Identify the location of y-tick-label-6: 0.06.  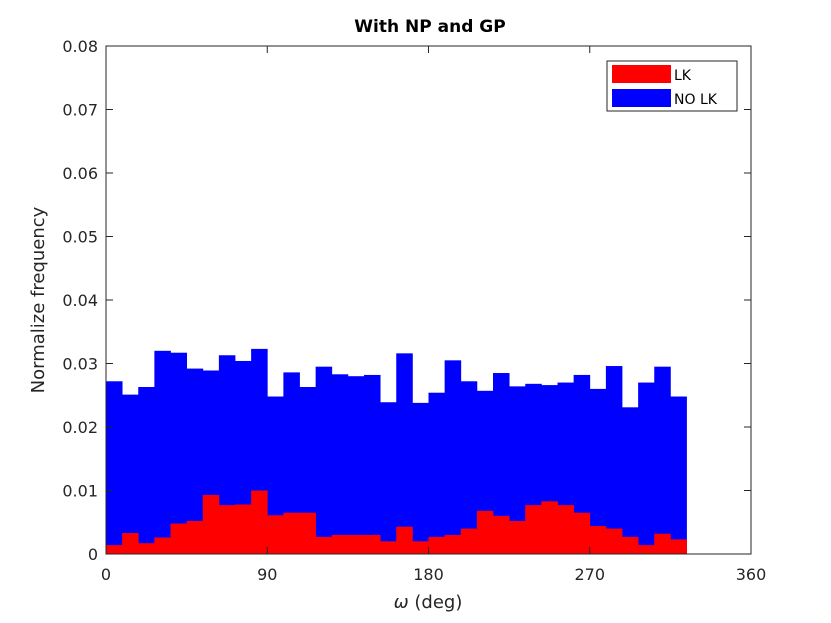
(80, 173).